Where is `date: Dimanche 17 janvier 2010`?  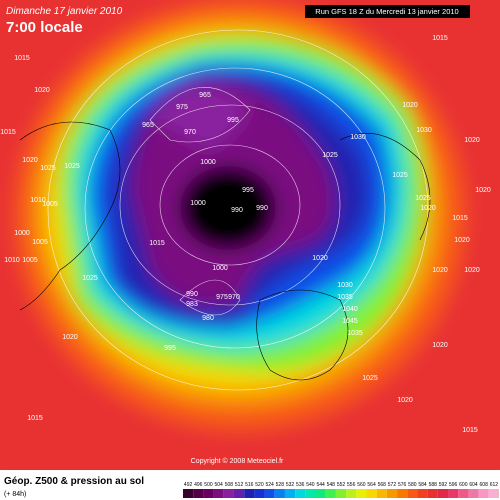 date: Dimanche 17 janvier 2010 is located at coordinates (64, 11).